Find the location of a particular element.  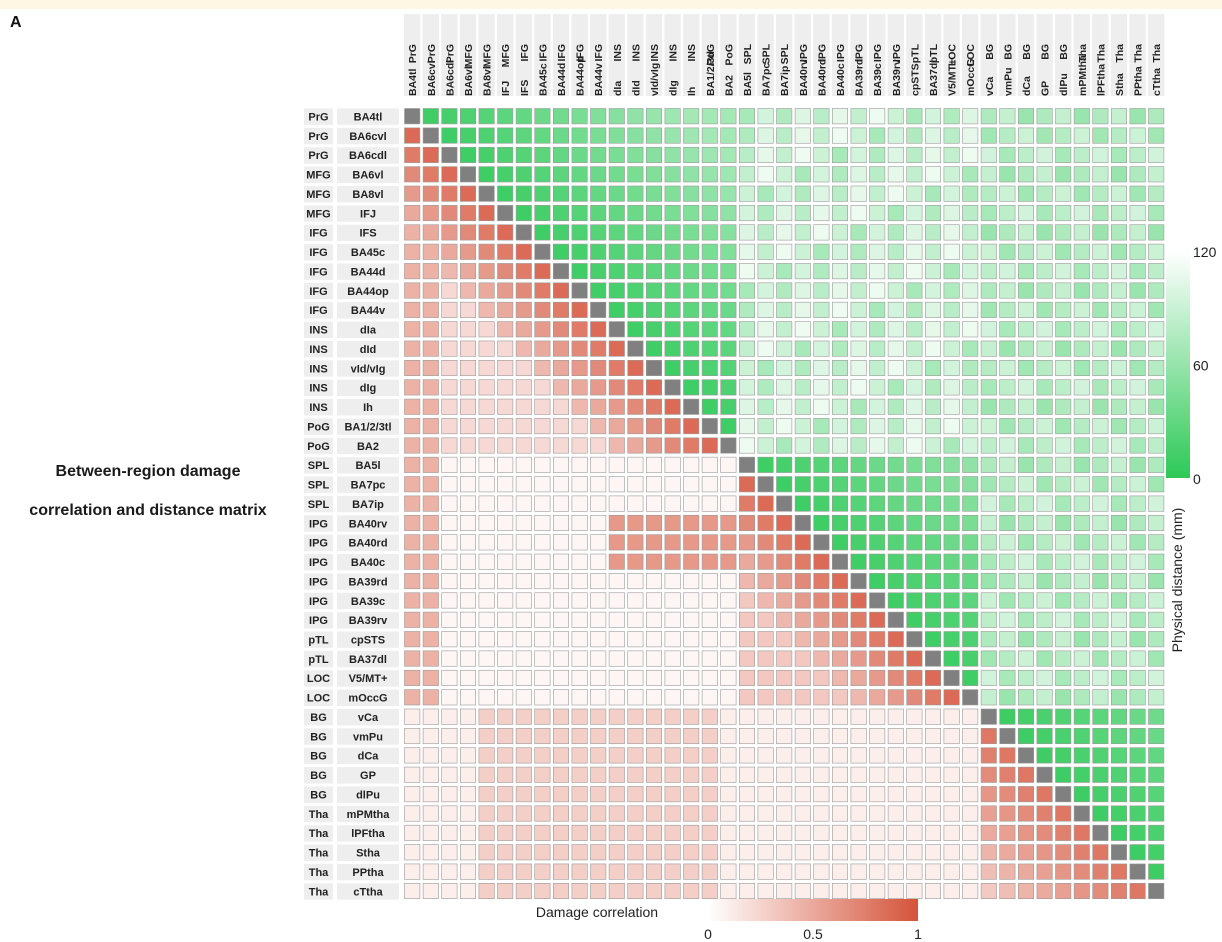

row-group-label: pTL is located at coordinates (318, 660).